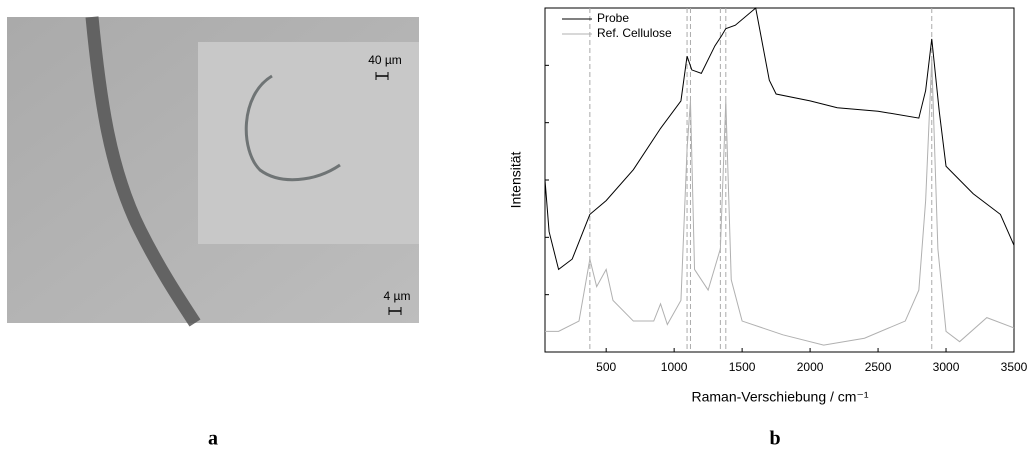 This screenshot has height=457, width=1030. I want to click on x-tick-label: 3000, so click(946, 367).